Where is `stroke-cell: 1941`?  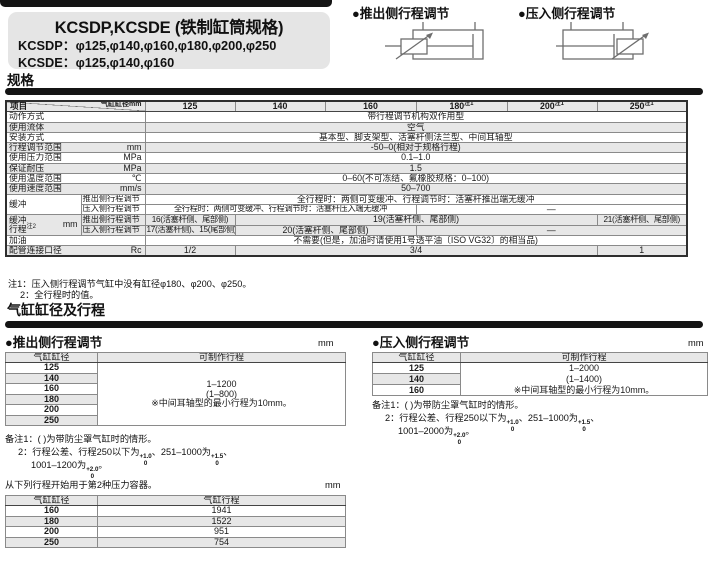
stroke-cell: 1941 is located at coordinates (221, 511).